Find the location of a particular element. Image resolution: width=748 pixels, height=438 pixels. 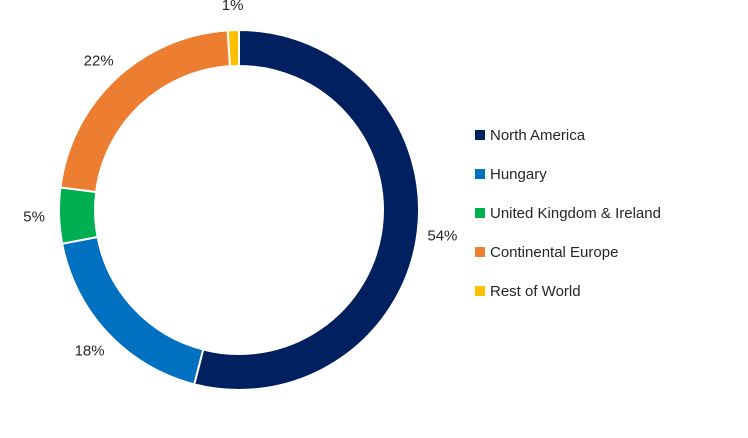

legend-item-hungary: Hungary is located at coordinates (511, 174).